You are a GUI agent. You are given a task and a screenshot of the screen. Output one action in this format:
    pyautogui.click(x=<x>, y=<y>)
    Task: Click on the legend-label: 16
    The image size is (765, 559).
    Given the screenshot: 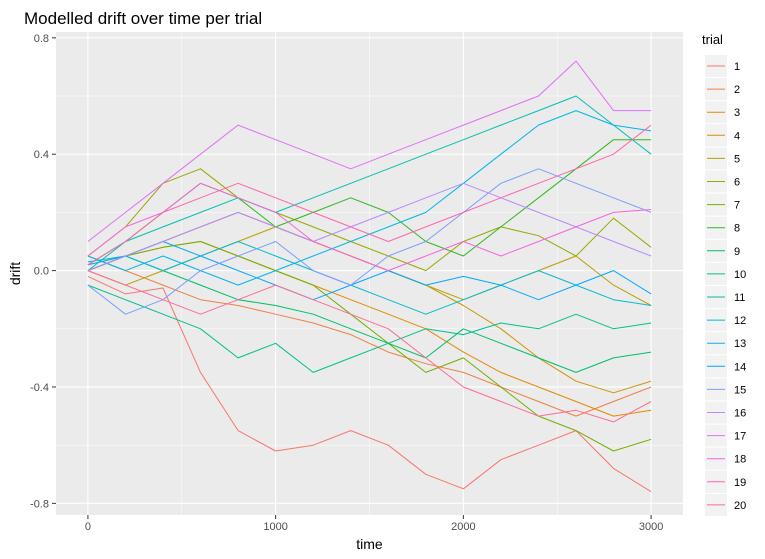 What is the action you would take?
    pyautogui.click(x=740, y=414)
    